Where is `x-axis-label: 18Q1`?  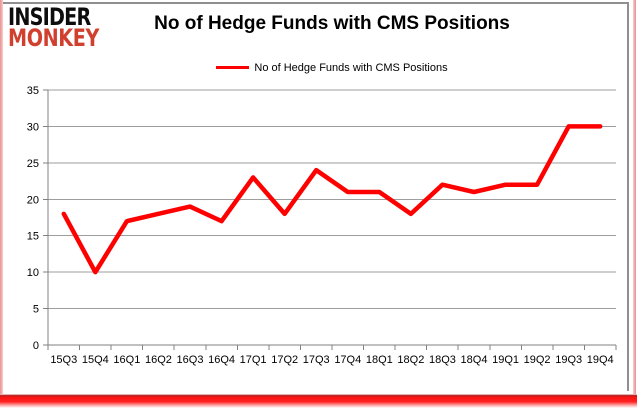
x-axis-label: 18Q1 is located at coordinates (379, 360).